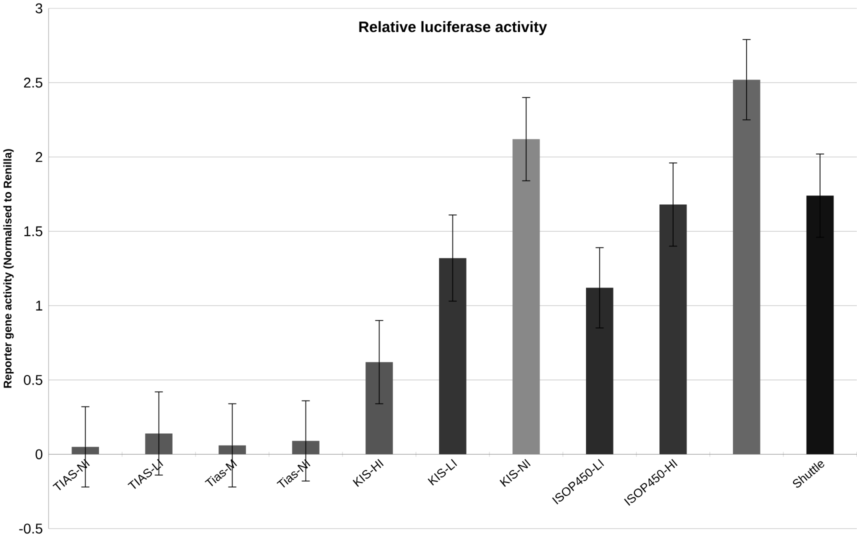  I want to click on y-tick-label: 0.5, so click(33, 379).